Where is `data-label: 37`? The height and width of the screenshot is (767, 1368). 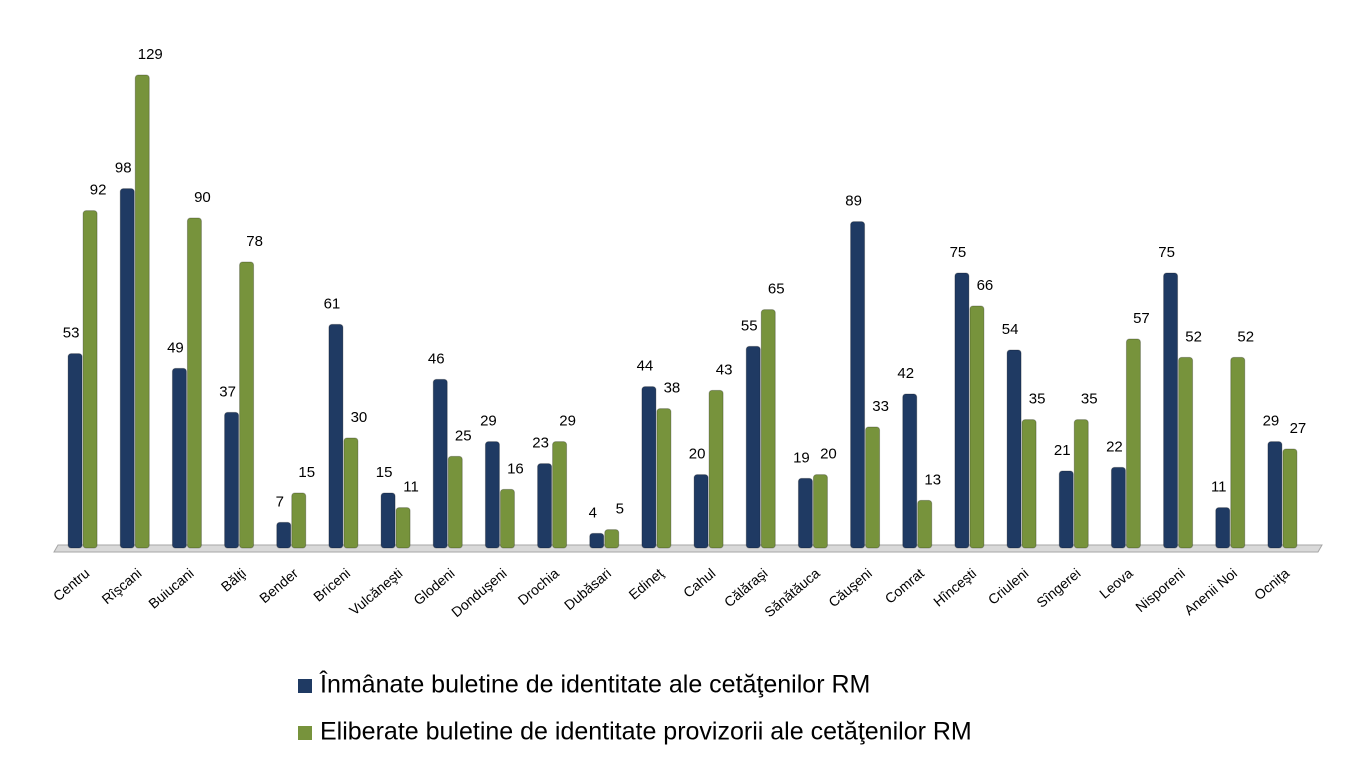
data-label: 37 is located at coordinates (227, 391).